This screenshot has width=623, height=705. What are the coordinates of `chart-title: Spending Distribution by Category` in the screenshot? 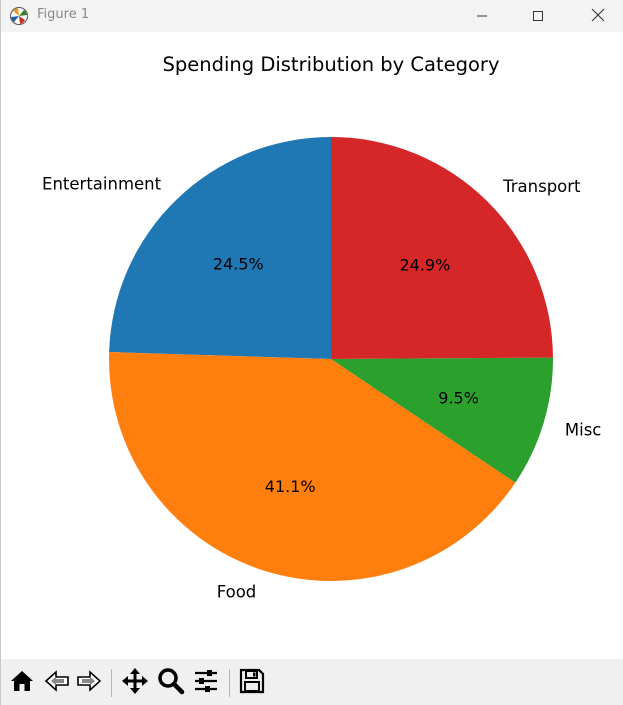 It's located at (331, 64).